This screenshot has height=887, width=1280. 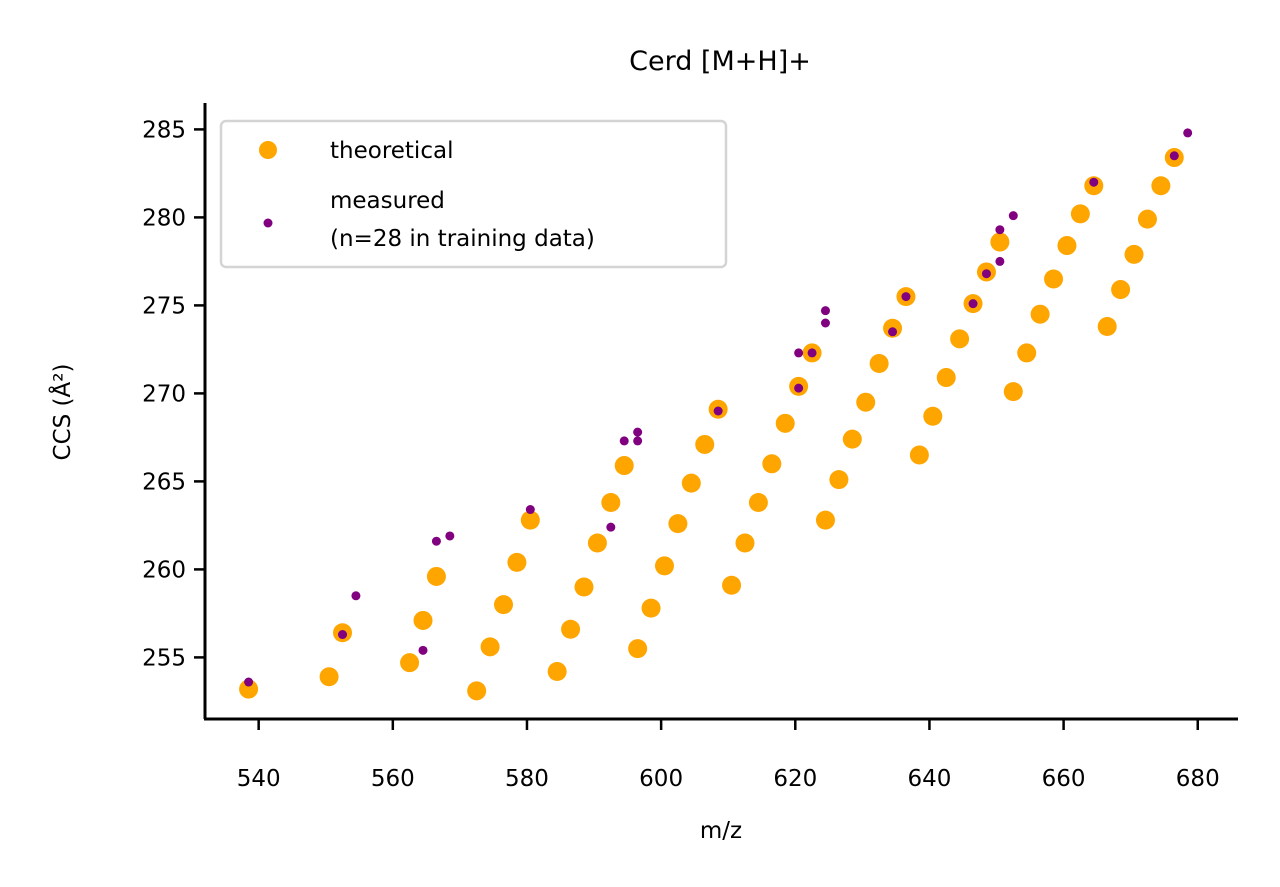 What do you see at coordinates (164, 306) in the screenshot?
I see `y-tick-label: 275` at bounding box center [164, 306].